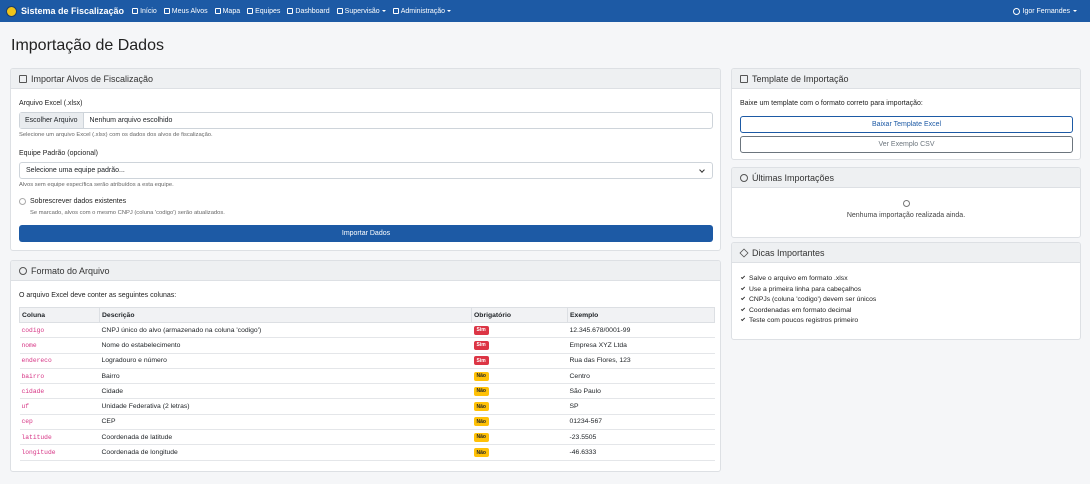  Describe the element at coordinates (312, 11) in the screenshot. I see `nav-text: Dashboard` at that location.